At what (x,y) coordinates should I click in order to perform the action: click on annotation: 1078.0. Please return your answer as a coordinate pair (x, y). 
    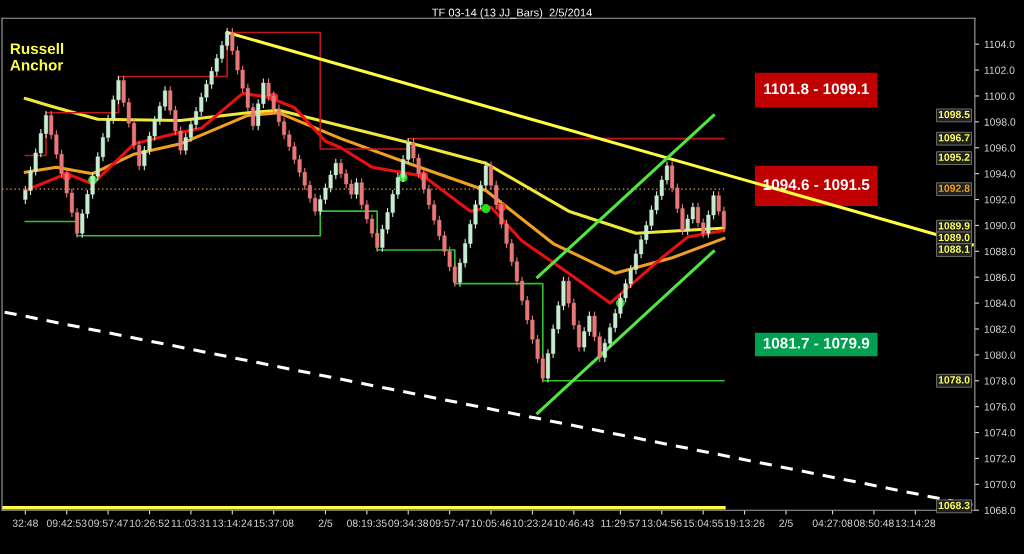
    Looking at the image, I should click on (954, 380).